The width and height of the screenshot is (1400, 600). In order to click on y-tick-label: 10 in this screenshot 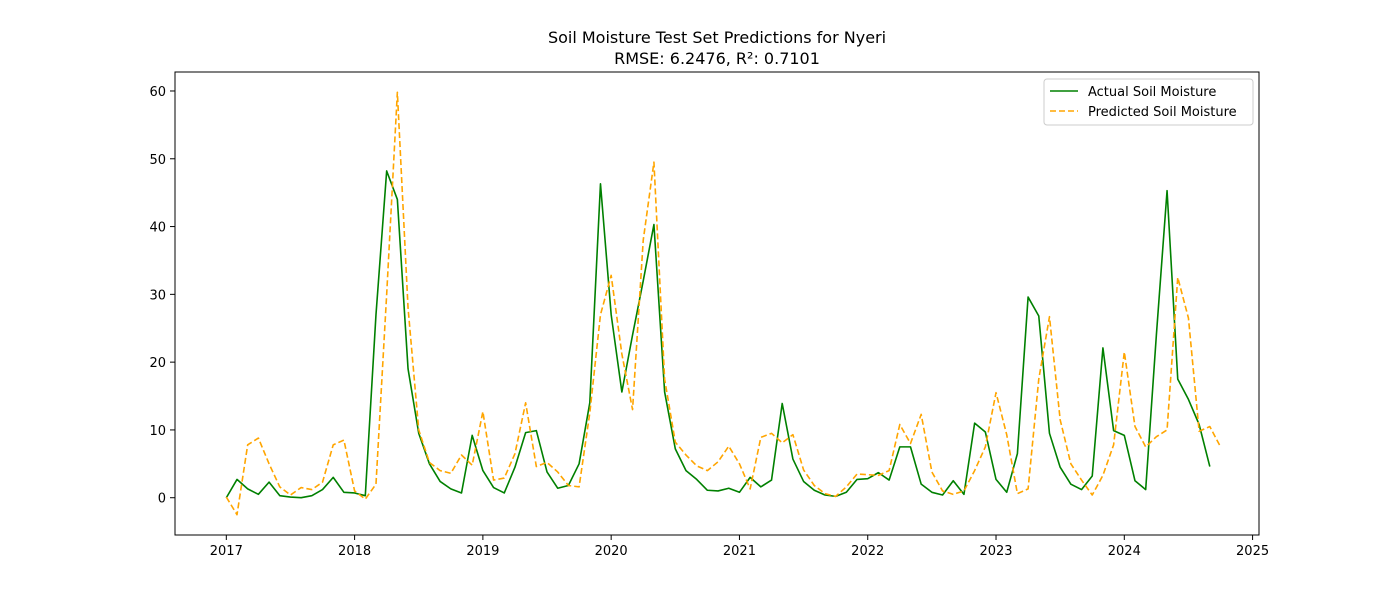, I will do `click(157, 431)`.